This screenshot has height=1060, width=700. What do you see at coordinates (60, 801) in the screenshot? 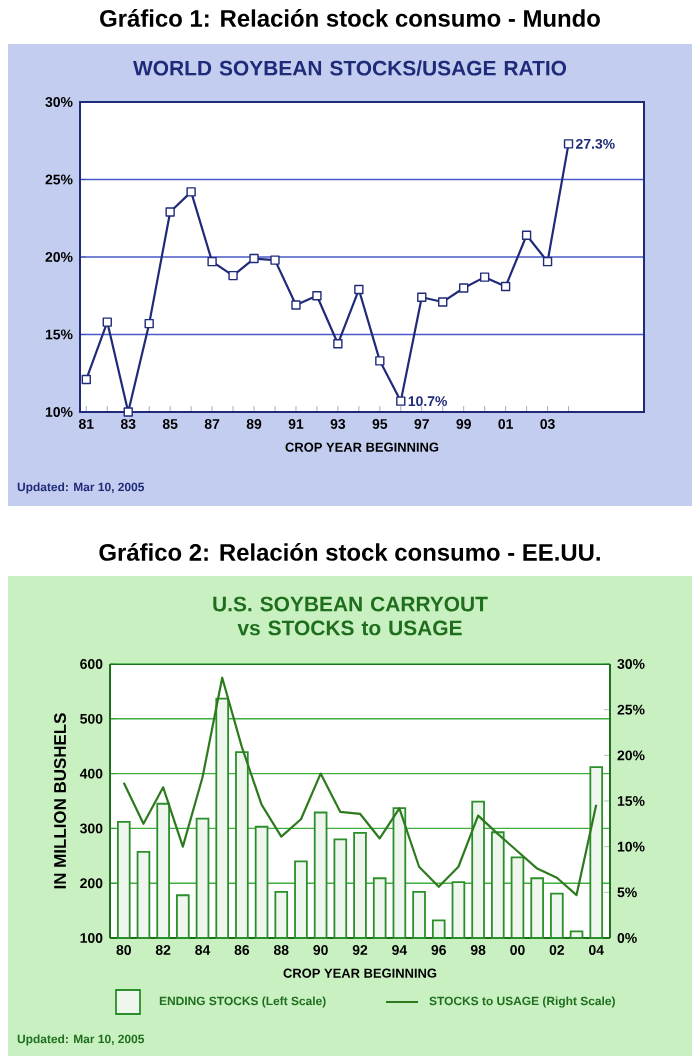
I see `y-axis-title: IN MILLION BUSHELS` at bounding box center [60, 801].